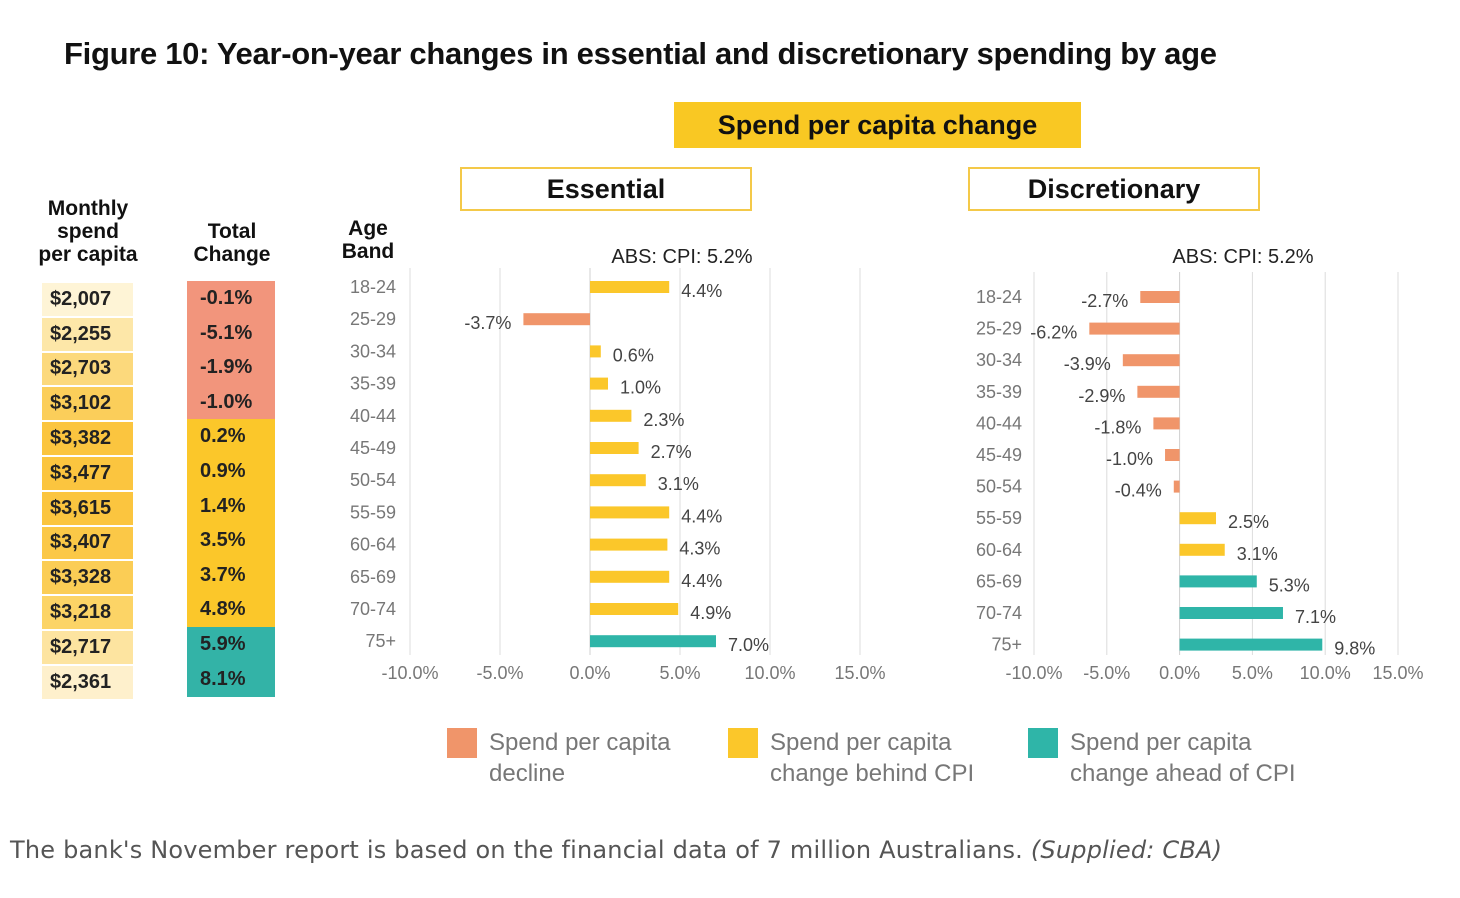  I want to click on discretionary-value-label: -1.8%, so click(1117, 427).